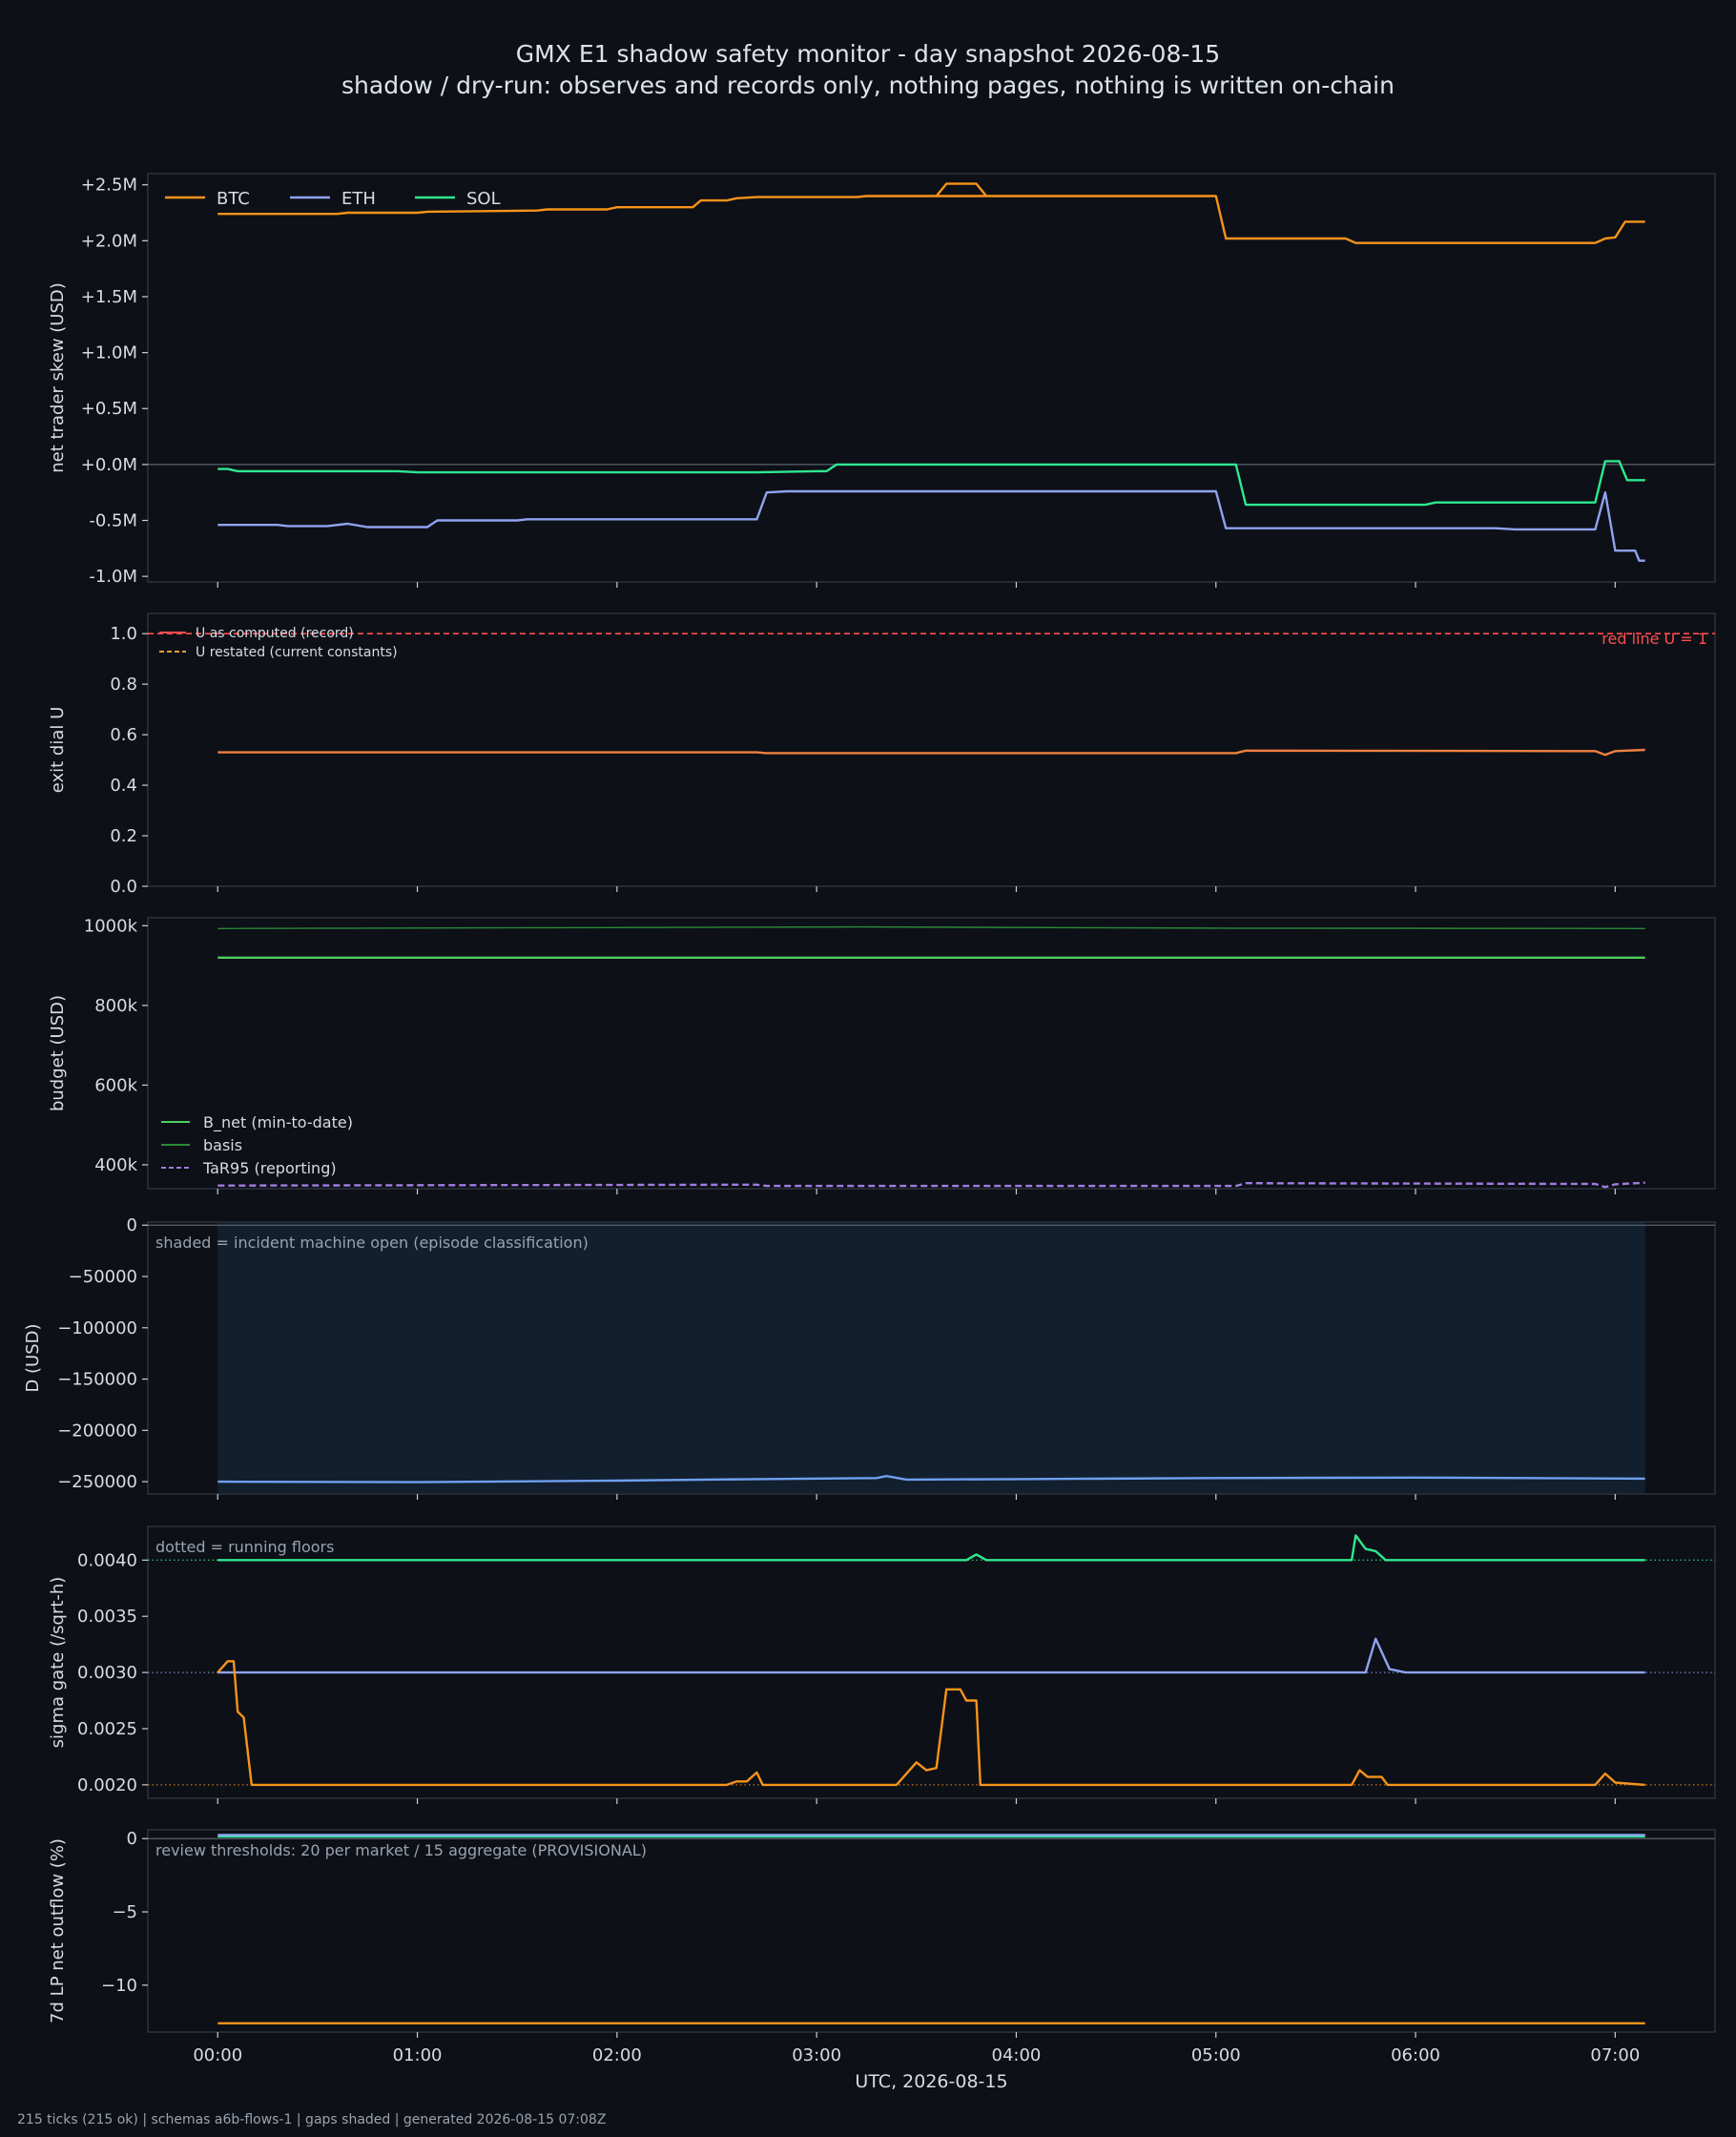  I want to click on legend-label: SOL, so click(483, 199).